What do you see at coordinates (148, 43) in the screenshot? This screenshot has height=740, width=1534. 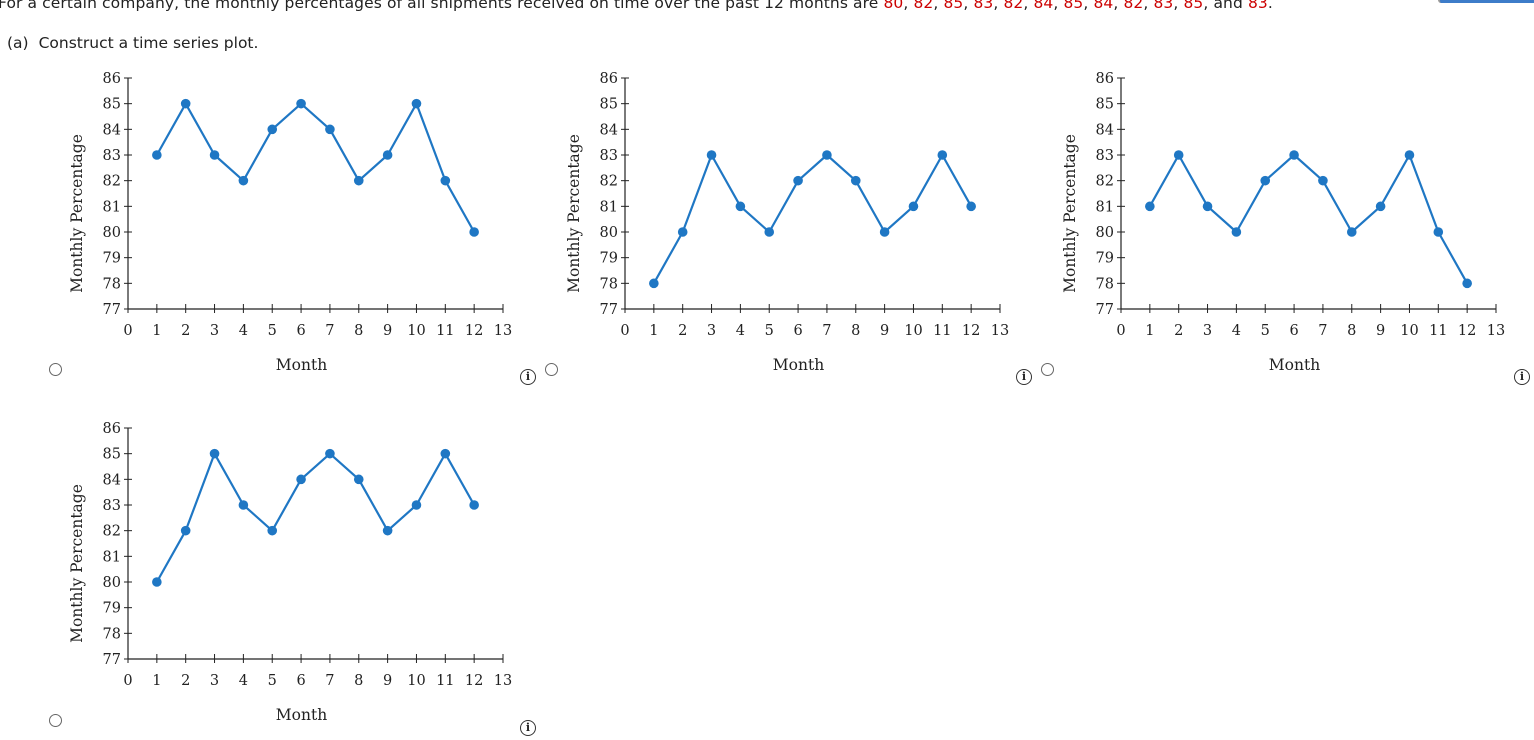 I see `part-instruction: Construct a time series plot.` at bounding box center [148, 43].